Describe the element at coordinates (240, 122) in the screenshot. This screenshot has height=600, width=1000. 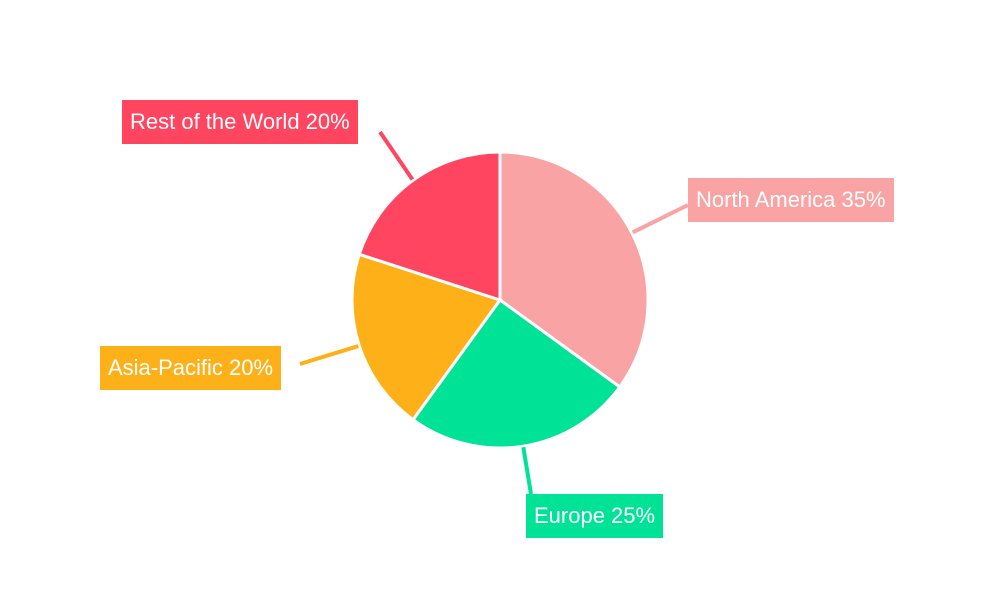
I see `data-label: Rest of the World 20%` at that location.